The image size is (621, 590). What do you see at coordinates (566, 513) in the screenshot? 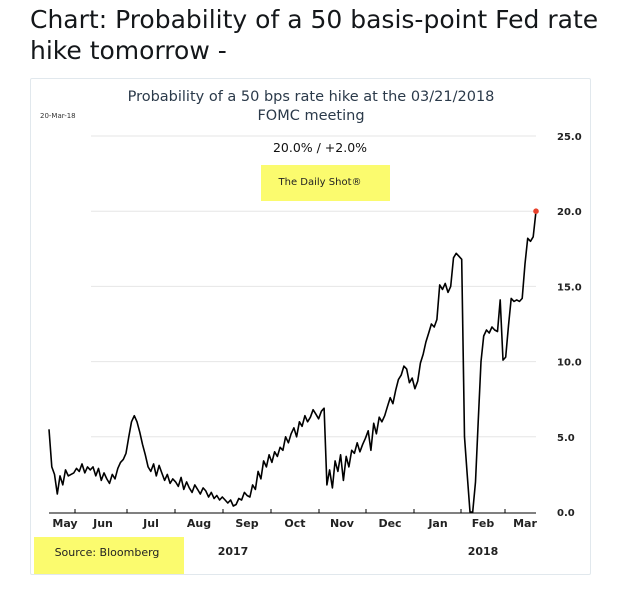
I see `y-tick-label: 0.0` at bounding box center [566, 513].